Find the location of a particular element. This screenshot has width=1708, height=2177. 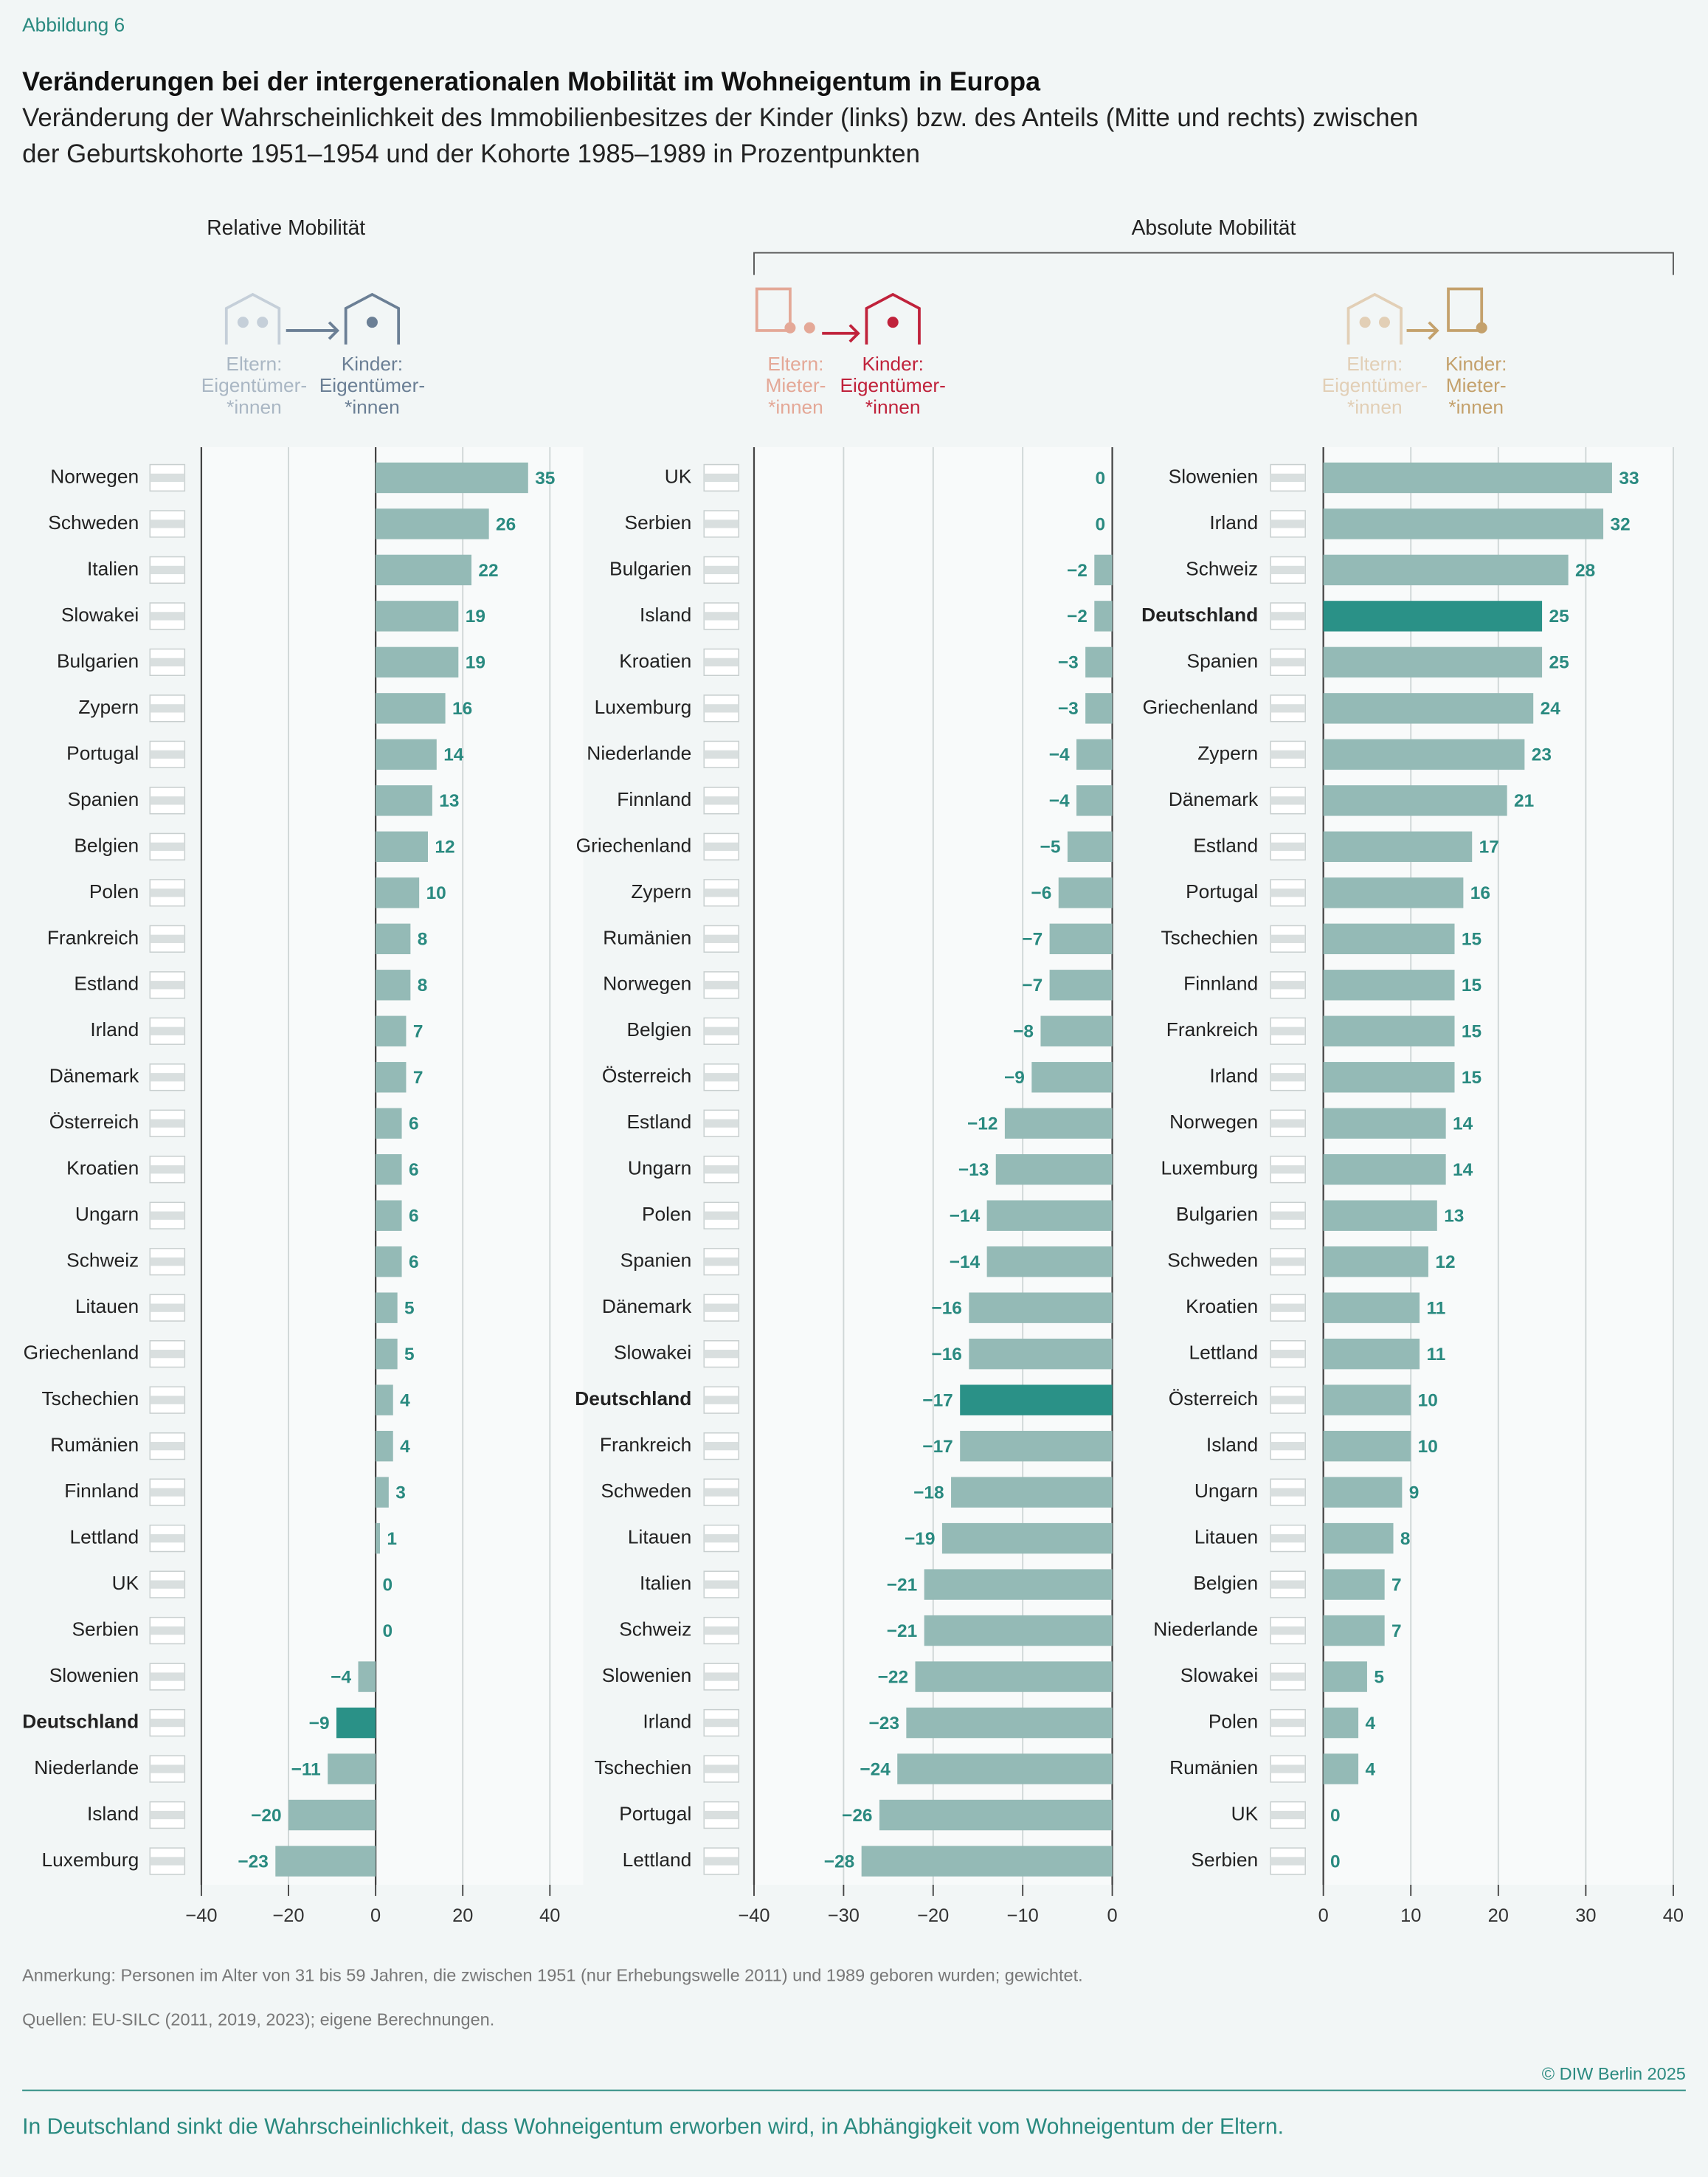

value-label: 12 is located at coordinates (1445, 1262).